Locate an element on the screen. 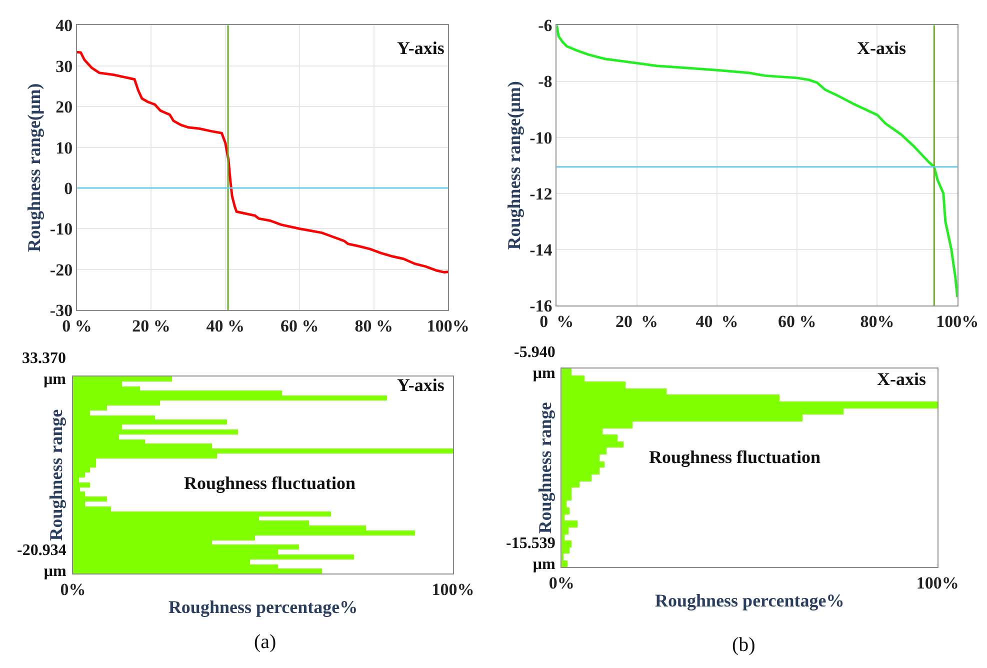 The width and height of the screenshot is (987, 668). y-tick-label: -6 is located at coordinates (545, 26).